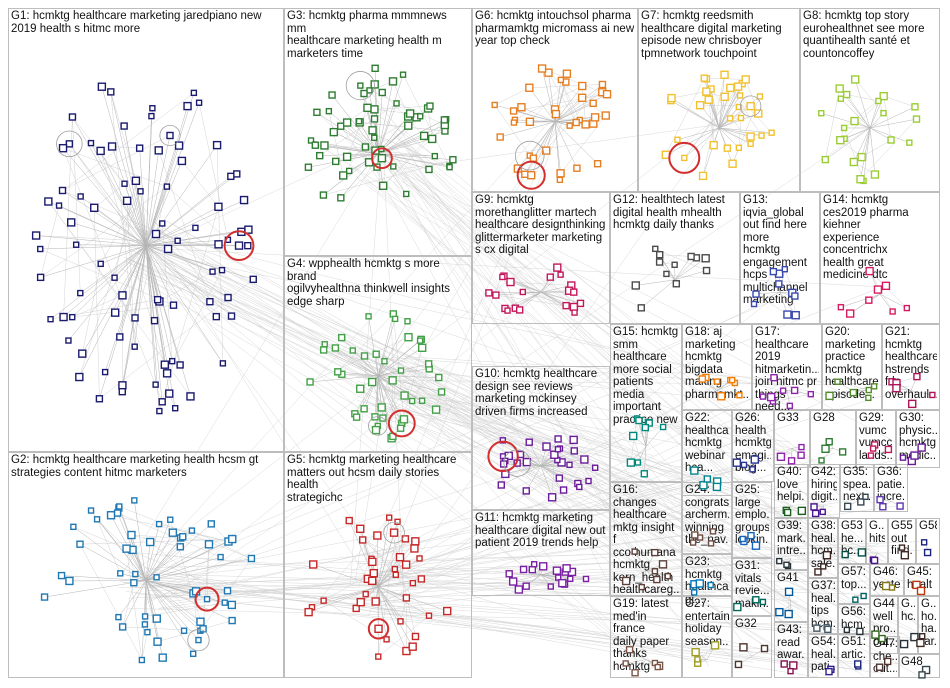 The width and height of the screenshot is (950, 688). Describe the element at coordinates (144, 248) in the screenshot. I see `nodes-g1` at that location.